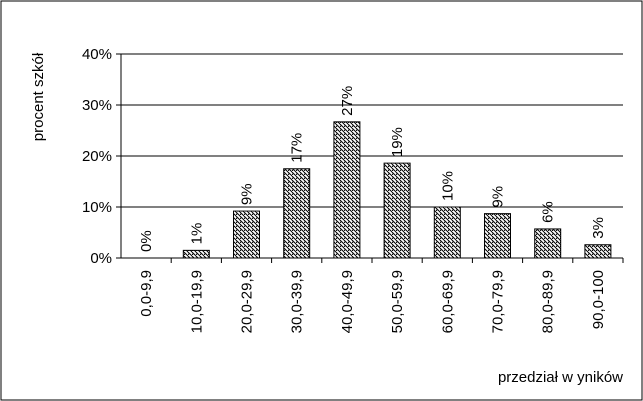 This screenshot has height=401, width=643. What do you see at coordinates (146, 293) in the screenshot?
I see `x-tick-label: 0,0-9,9` at bounding box center [146, 293].